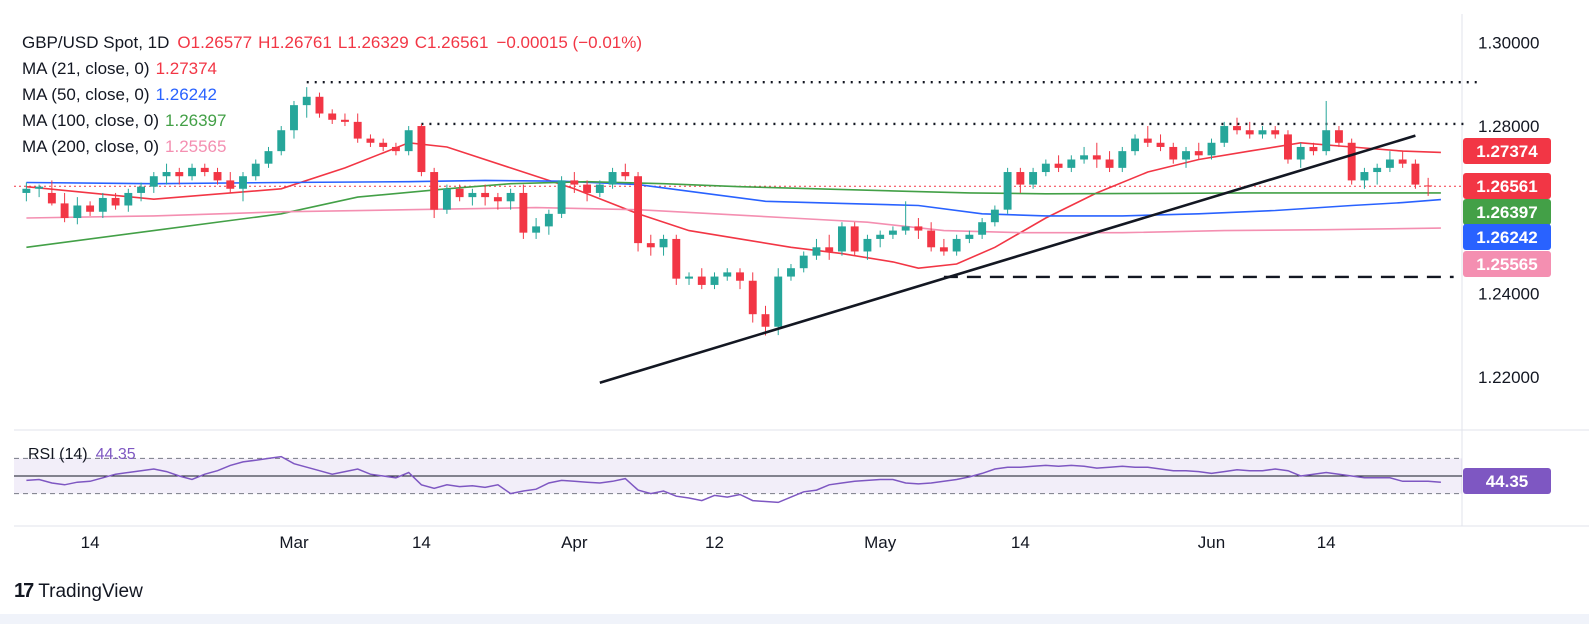  I want to click on high-value: H1.26761, so click(295, 42).